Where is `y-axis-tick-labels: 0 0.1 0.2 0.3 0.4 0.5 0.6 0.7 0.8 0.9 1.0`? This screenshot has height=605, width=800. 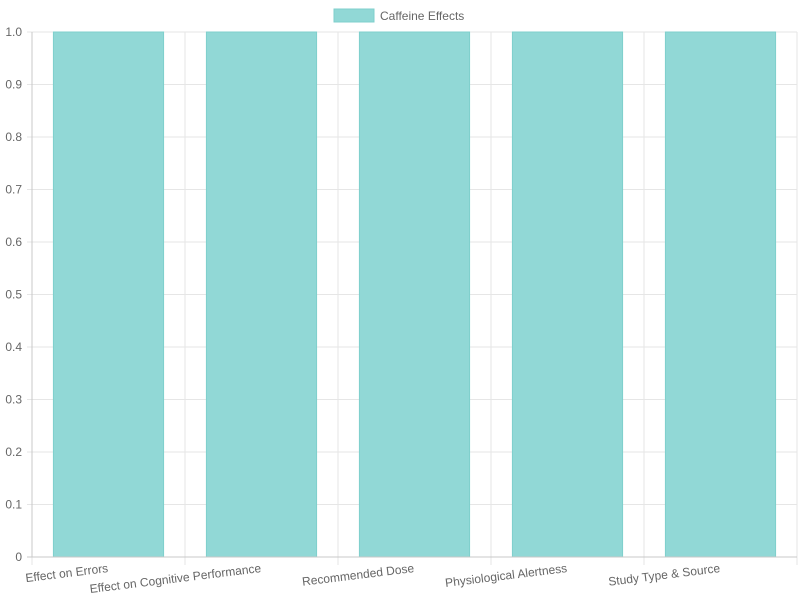
y-axis-tick-labels: 0 0.1 0.2 0.3 0.4 0.5 0.6 0.7 0.8 0.9 1.0 is located at coordinates (13, 294).